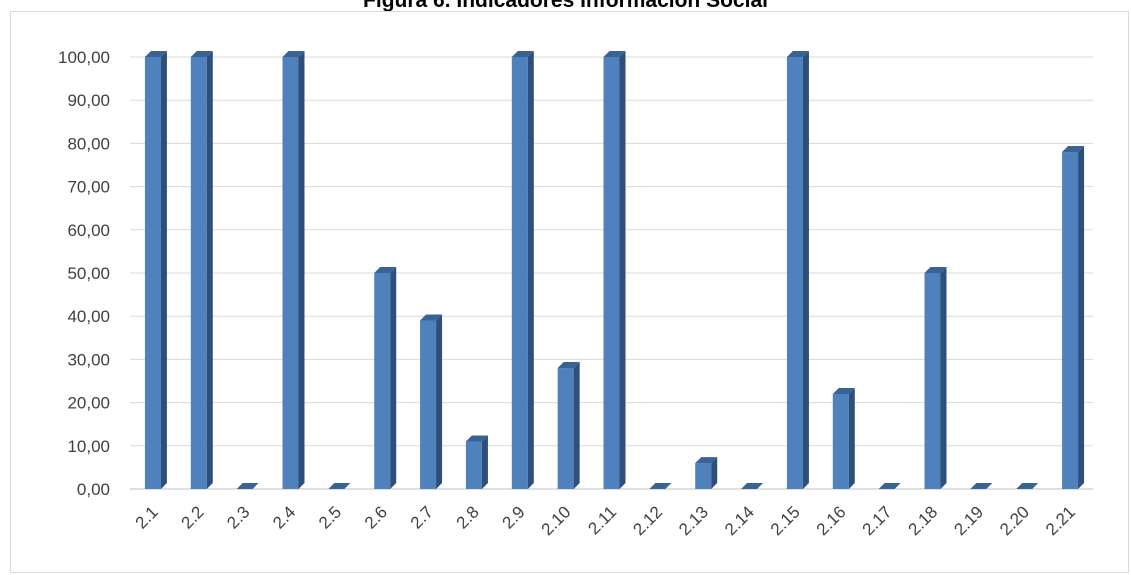 The width and height of the screenshot is (1131, 575). I want to click on x-tick-label: 2.14, so click(739, 520).